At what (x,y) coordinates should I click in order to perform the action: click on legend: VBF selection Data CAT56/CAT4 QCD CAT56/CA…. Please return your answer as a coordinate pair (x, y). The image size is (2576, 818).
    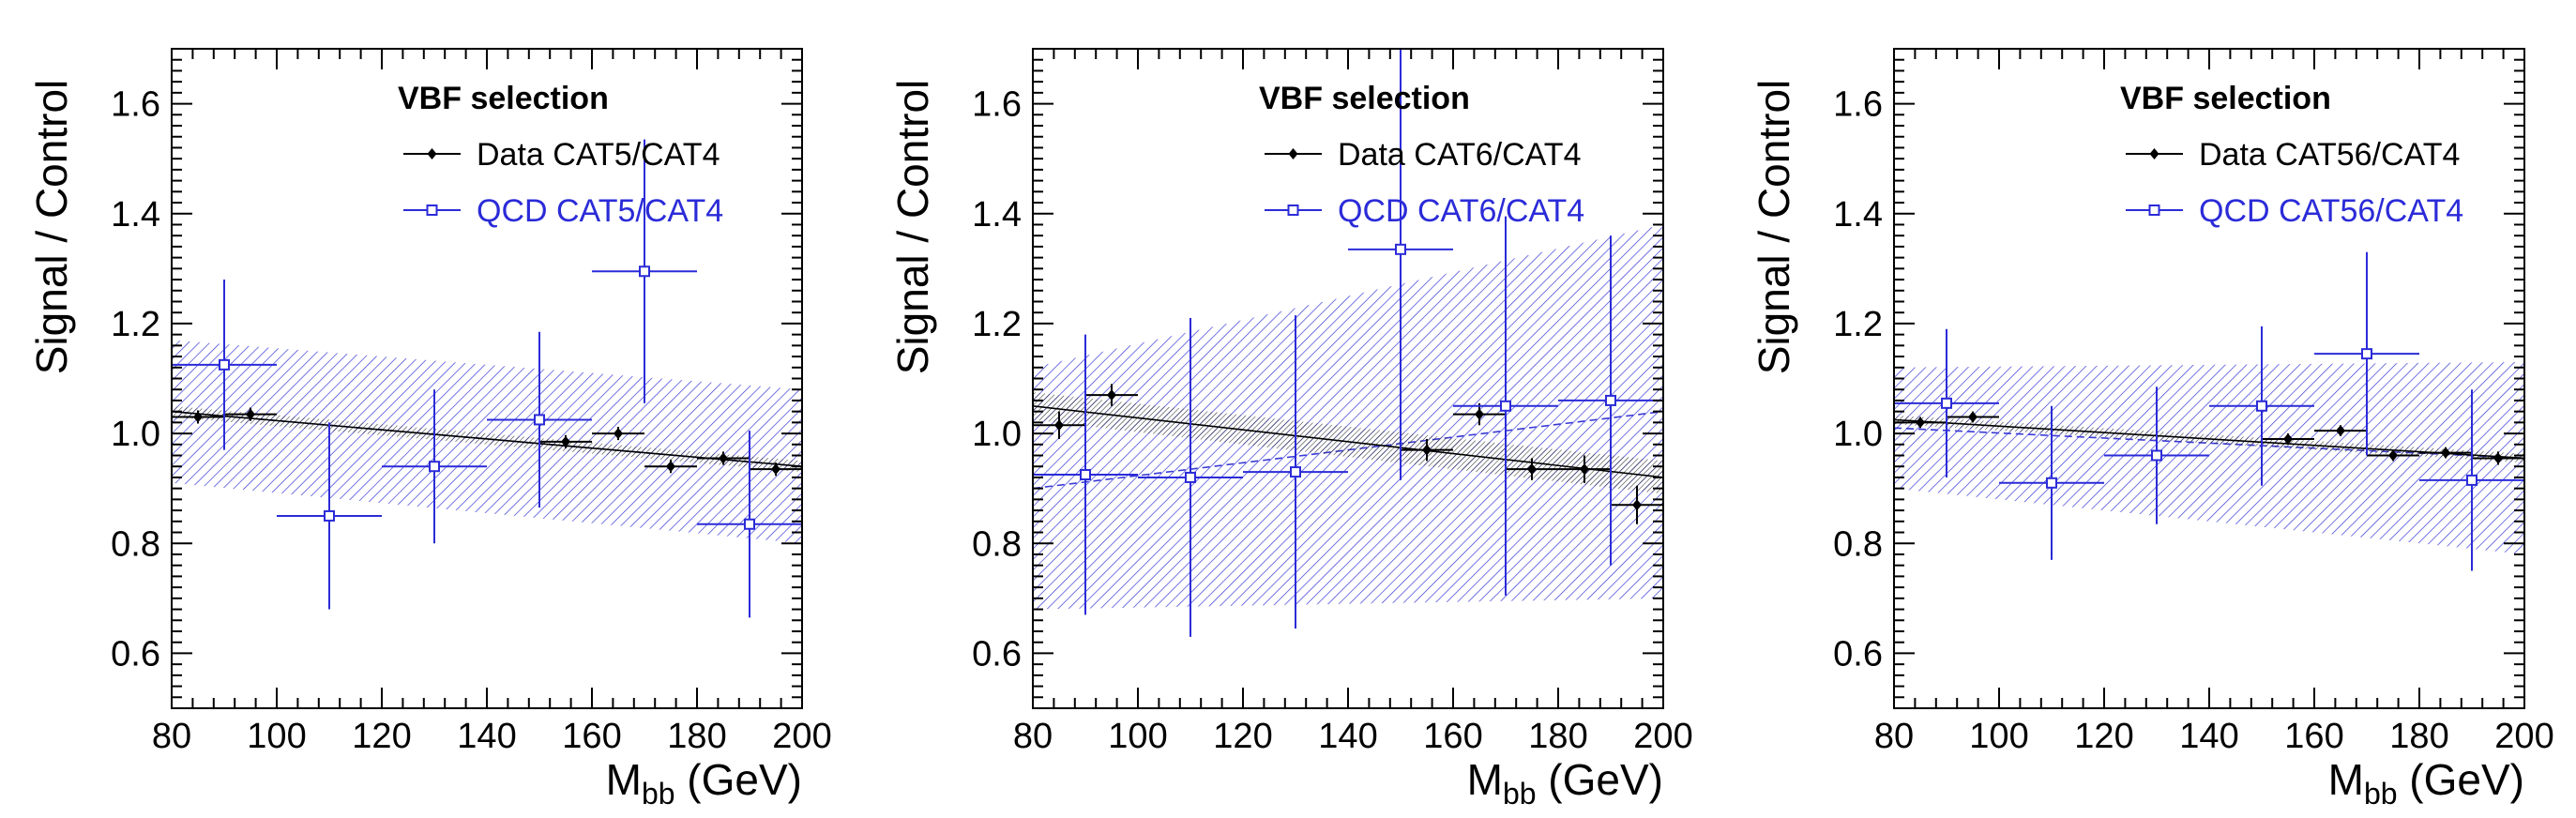
    Looking at the image, I should click on (2291, 155).